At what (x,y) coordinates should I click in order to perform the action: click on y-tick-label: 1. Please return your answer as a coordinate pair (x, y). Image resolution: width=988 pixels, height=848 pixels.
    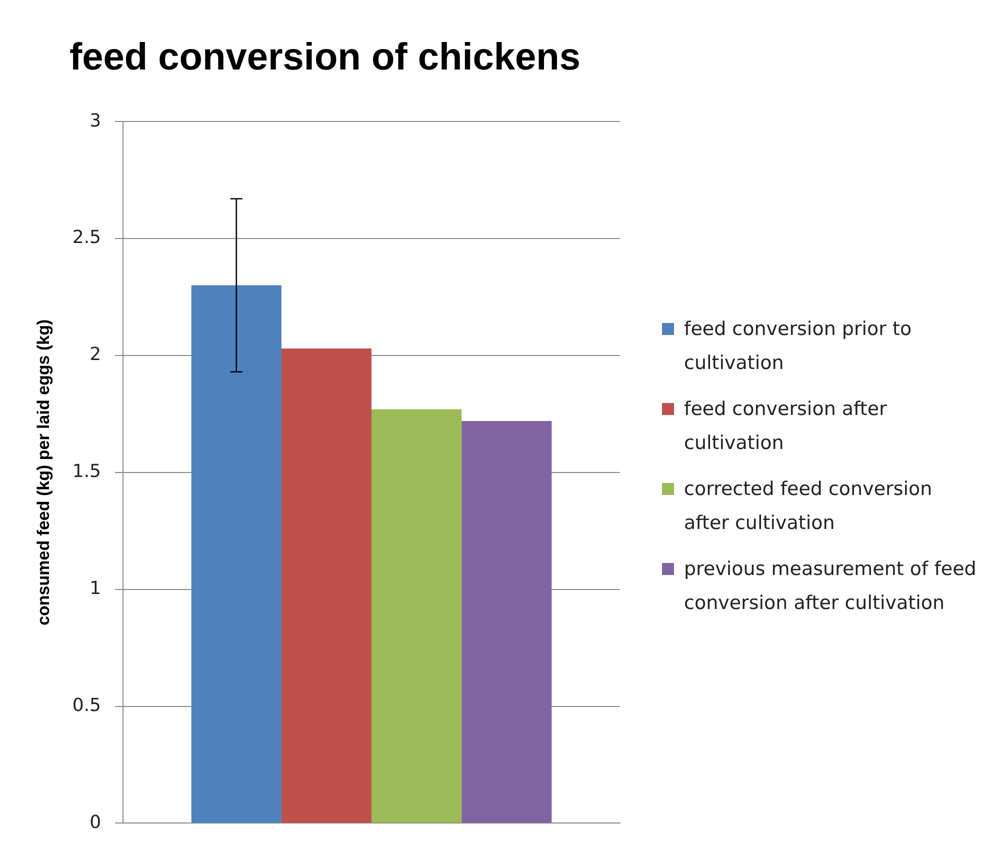
    Looking at the image, I should click on (96, 589).